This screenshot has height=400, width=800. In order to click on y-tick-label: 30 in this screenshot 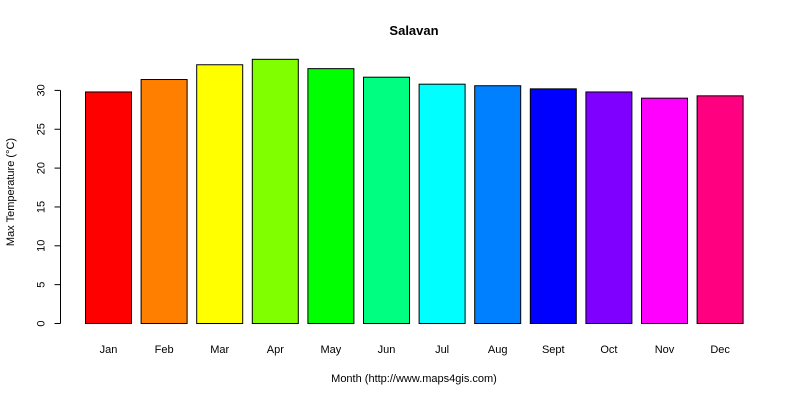, I will do `click(42, 90)`.